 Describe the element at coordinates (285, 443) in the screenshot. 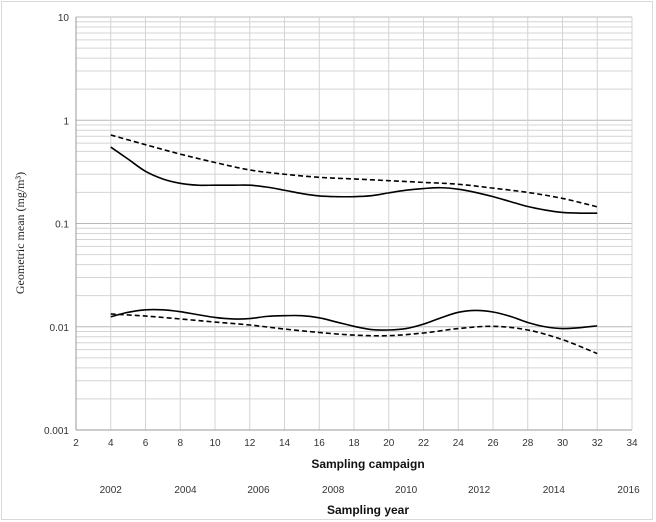

I see `x-tick-label: 14` at that location.